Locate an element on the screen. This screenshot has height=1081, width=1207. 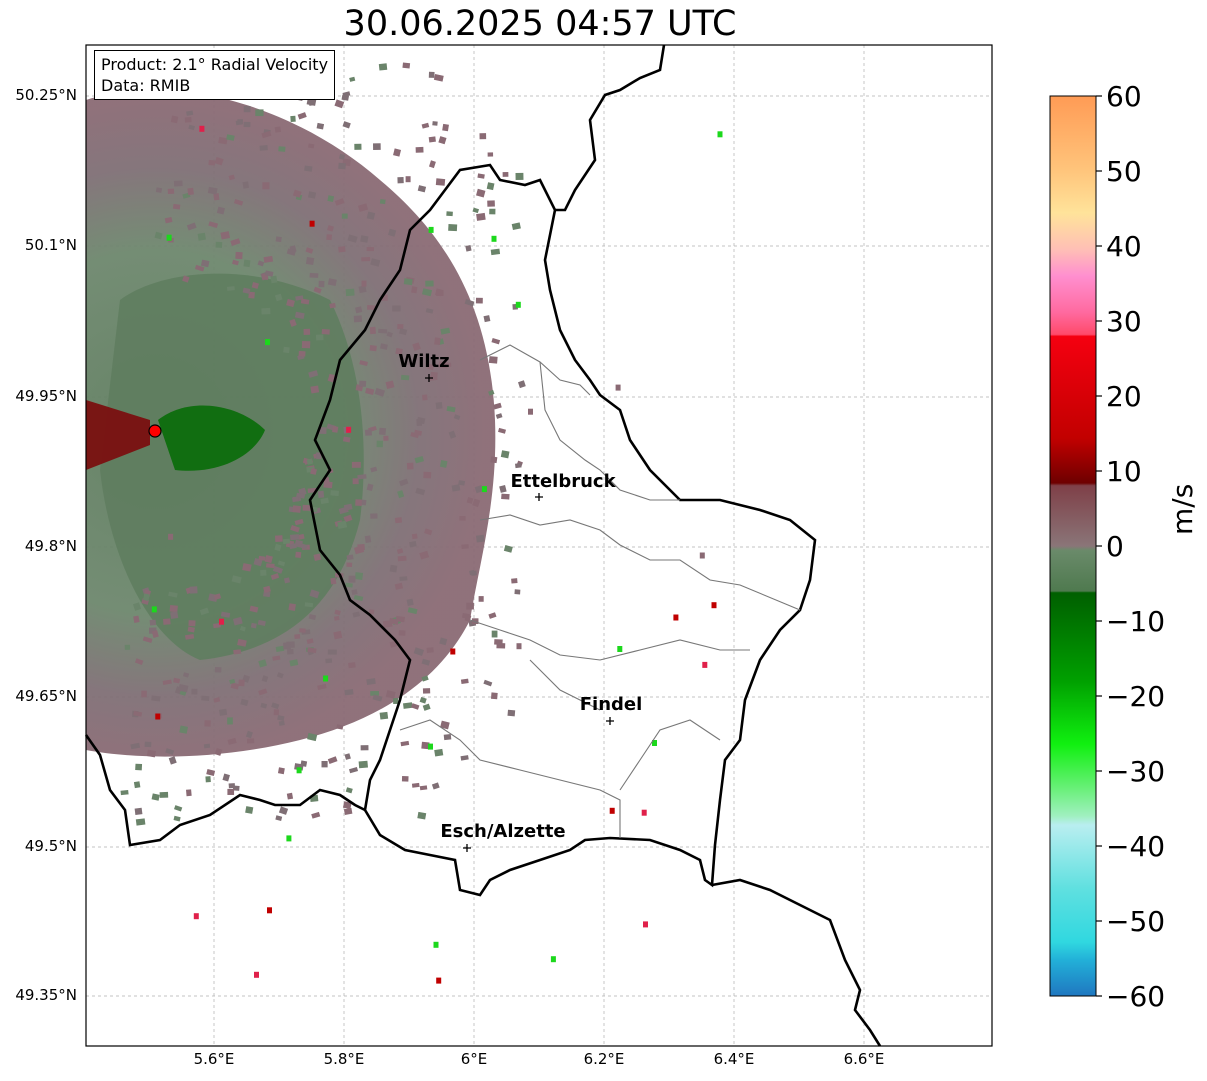
city-label-ettelbruck: Ettelbruck is located at coordinates (563, 481).